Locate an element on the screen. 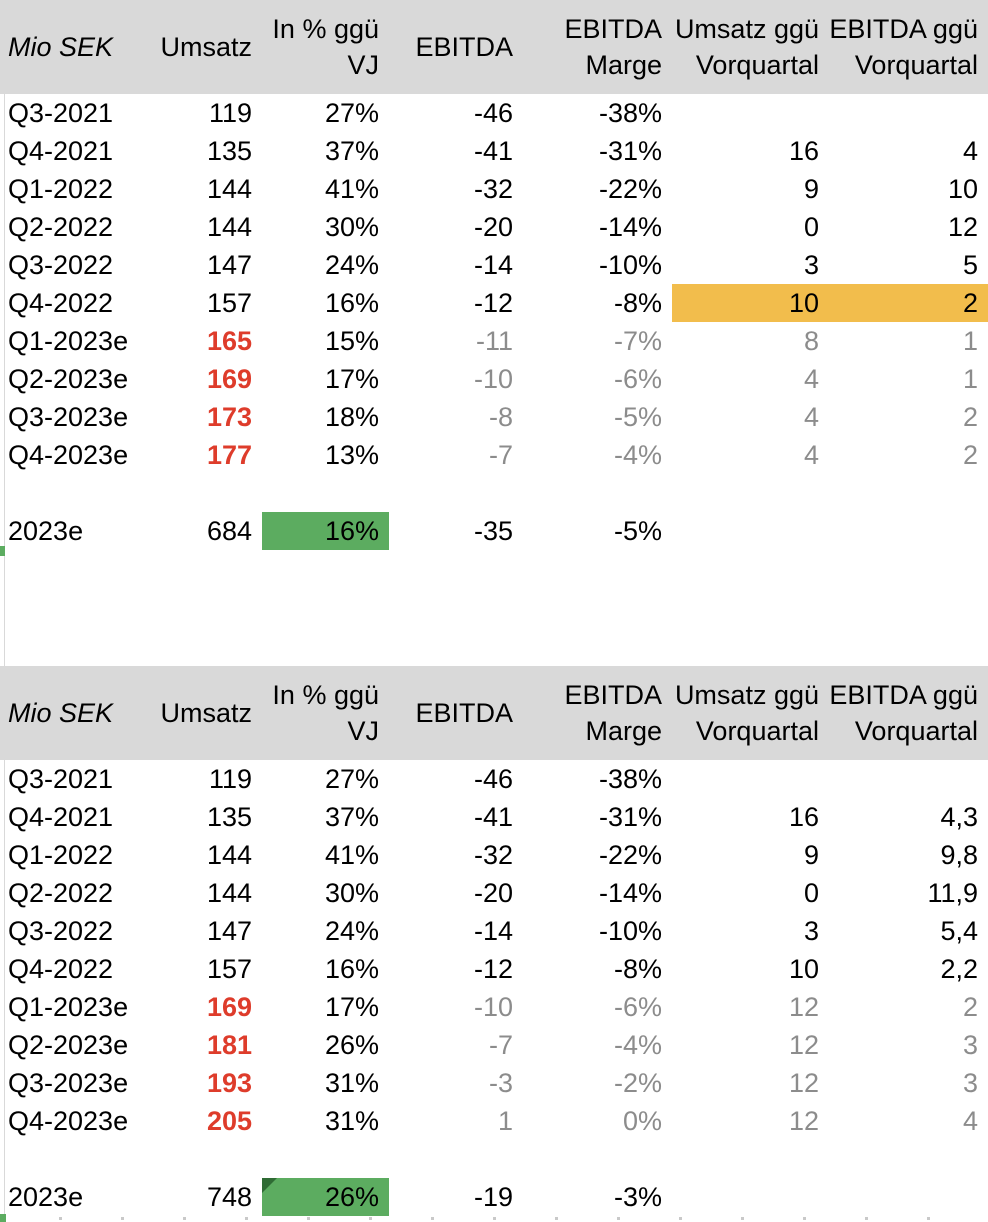 The image size is (988, 1222). cell-ebitda-vorquartal: 3 is located at coordinates (970, 1045).